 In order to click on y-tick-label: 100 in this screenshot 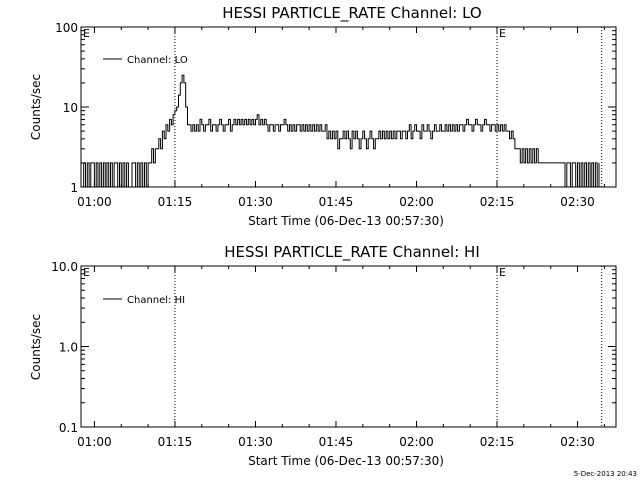, I will do `click(66, 28)`.